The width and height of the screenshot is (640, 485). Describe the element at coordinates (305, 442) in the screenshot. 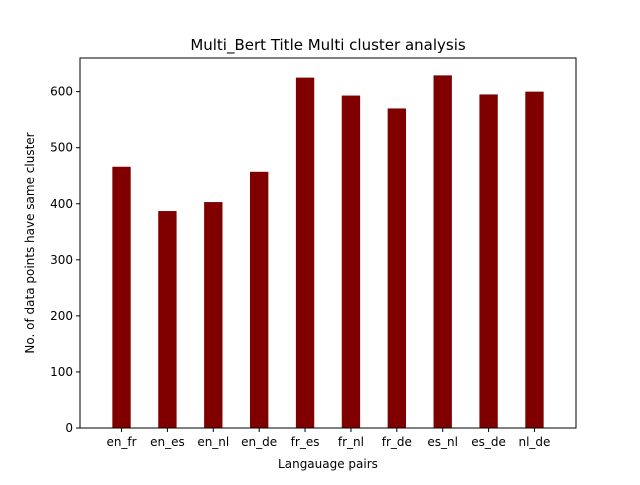

I see `x-tick-label: fr_es` at that location.